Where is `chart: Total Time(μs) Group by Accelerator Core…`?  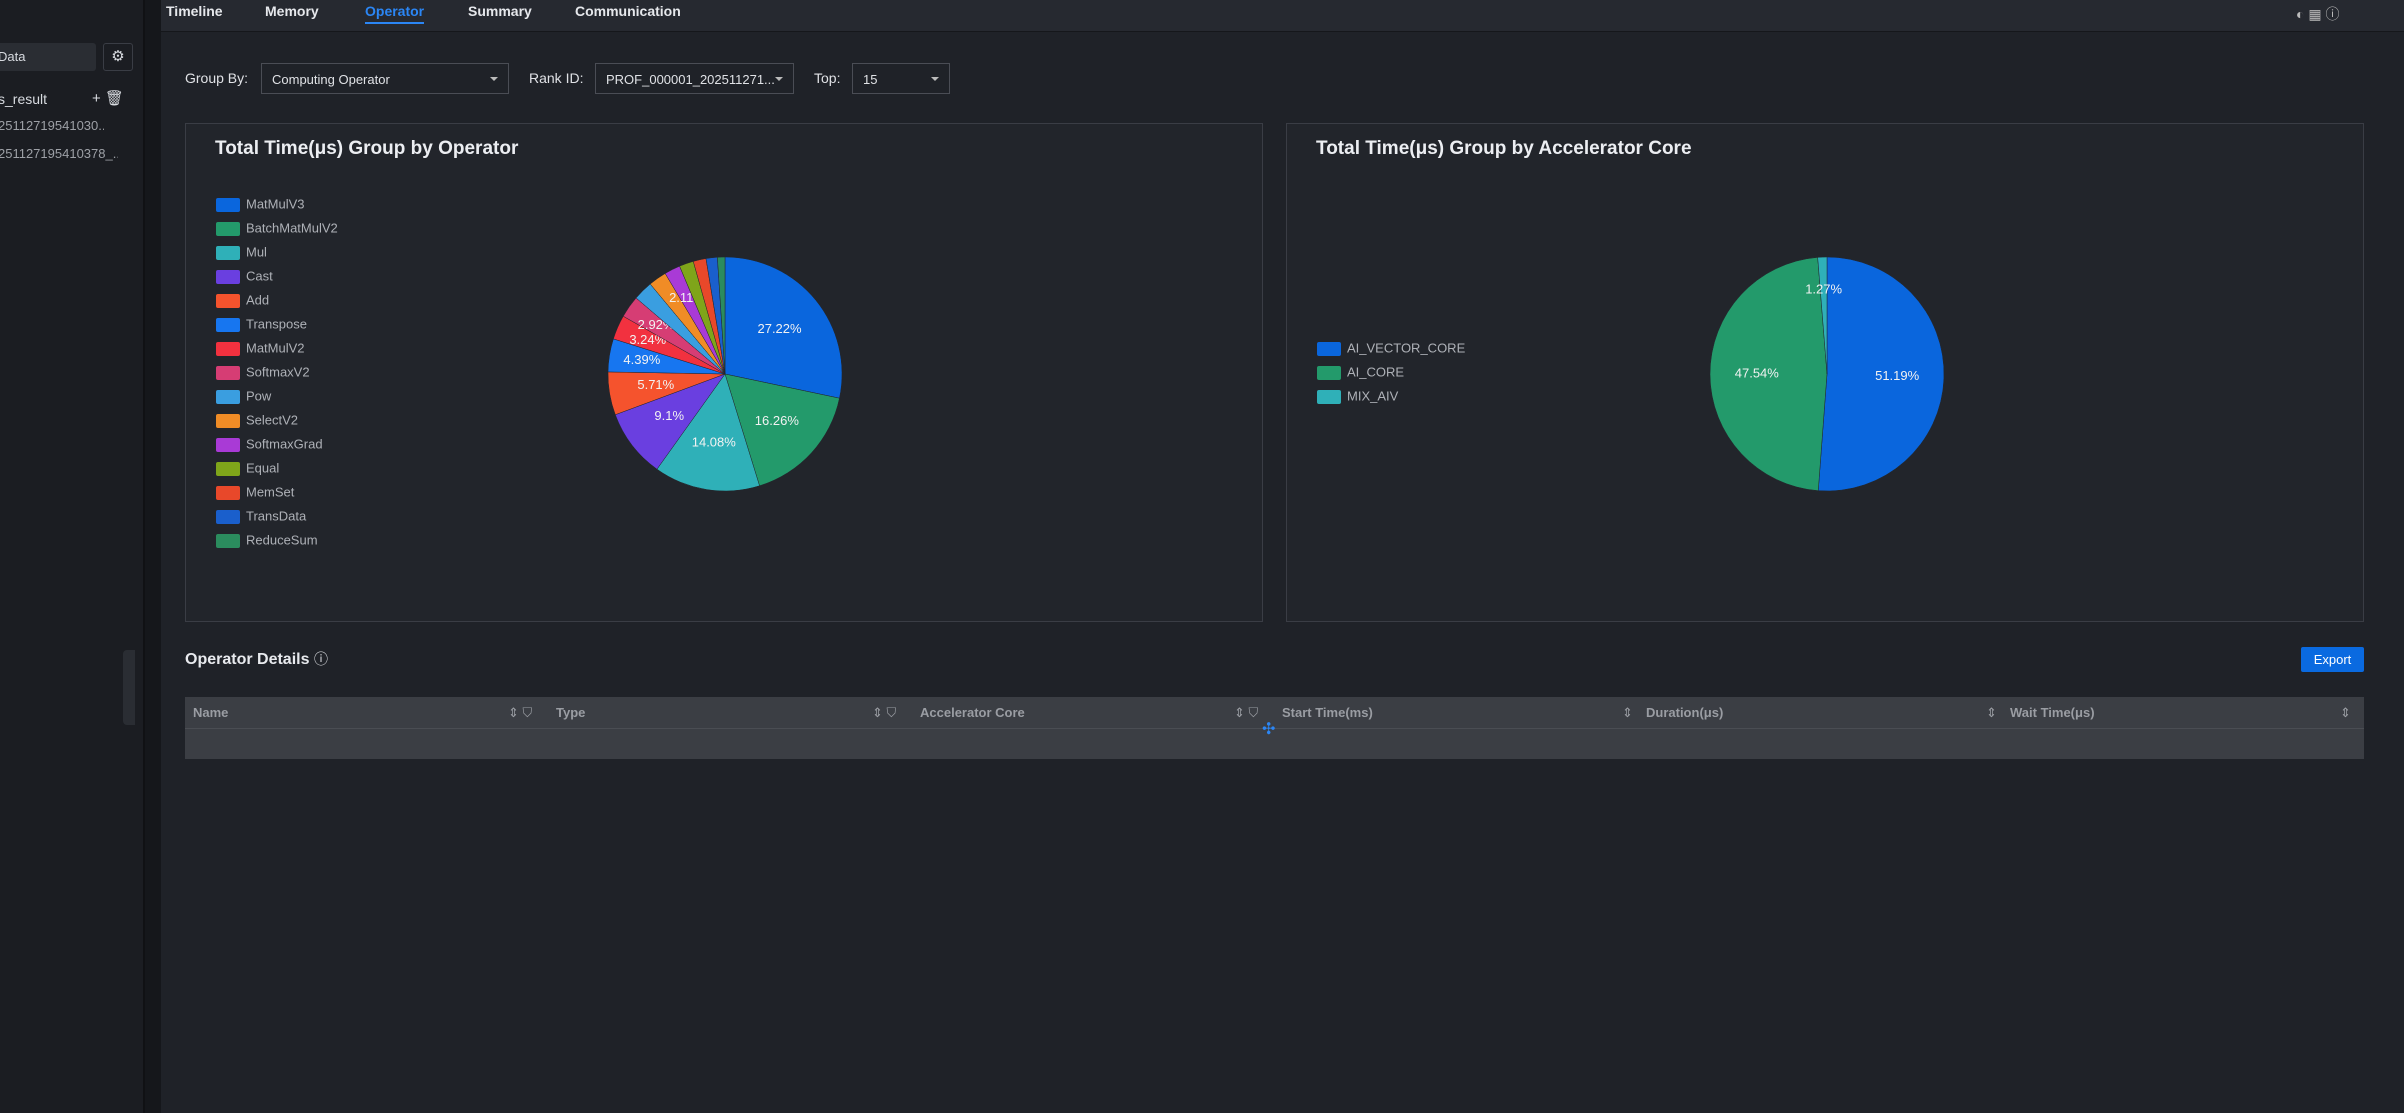
chart: Total Time(μs) Group by Accelerator Core… is located at coordinates (1630, 315).